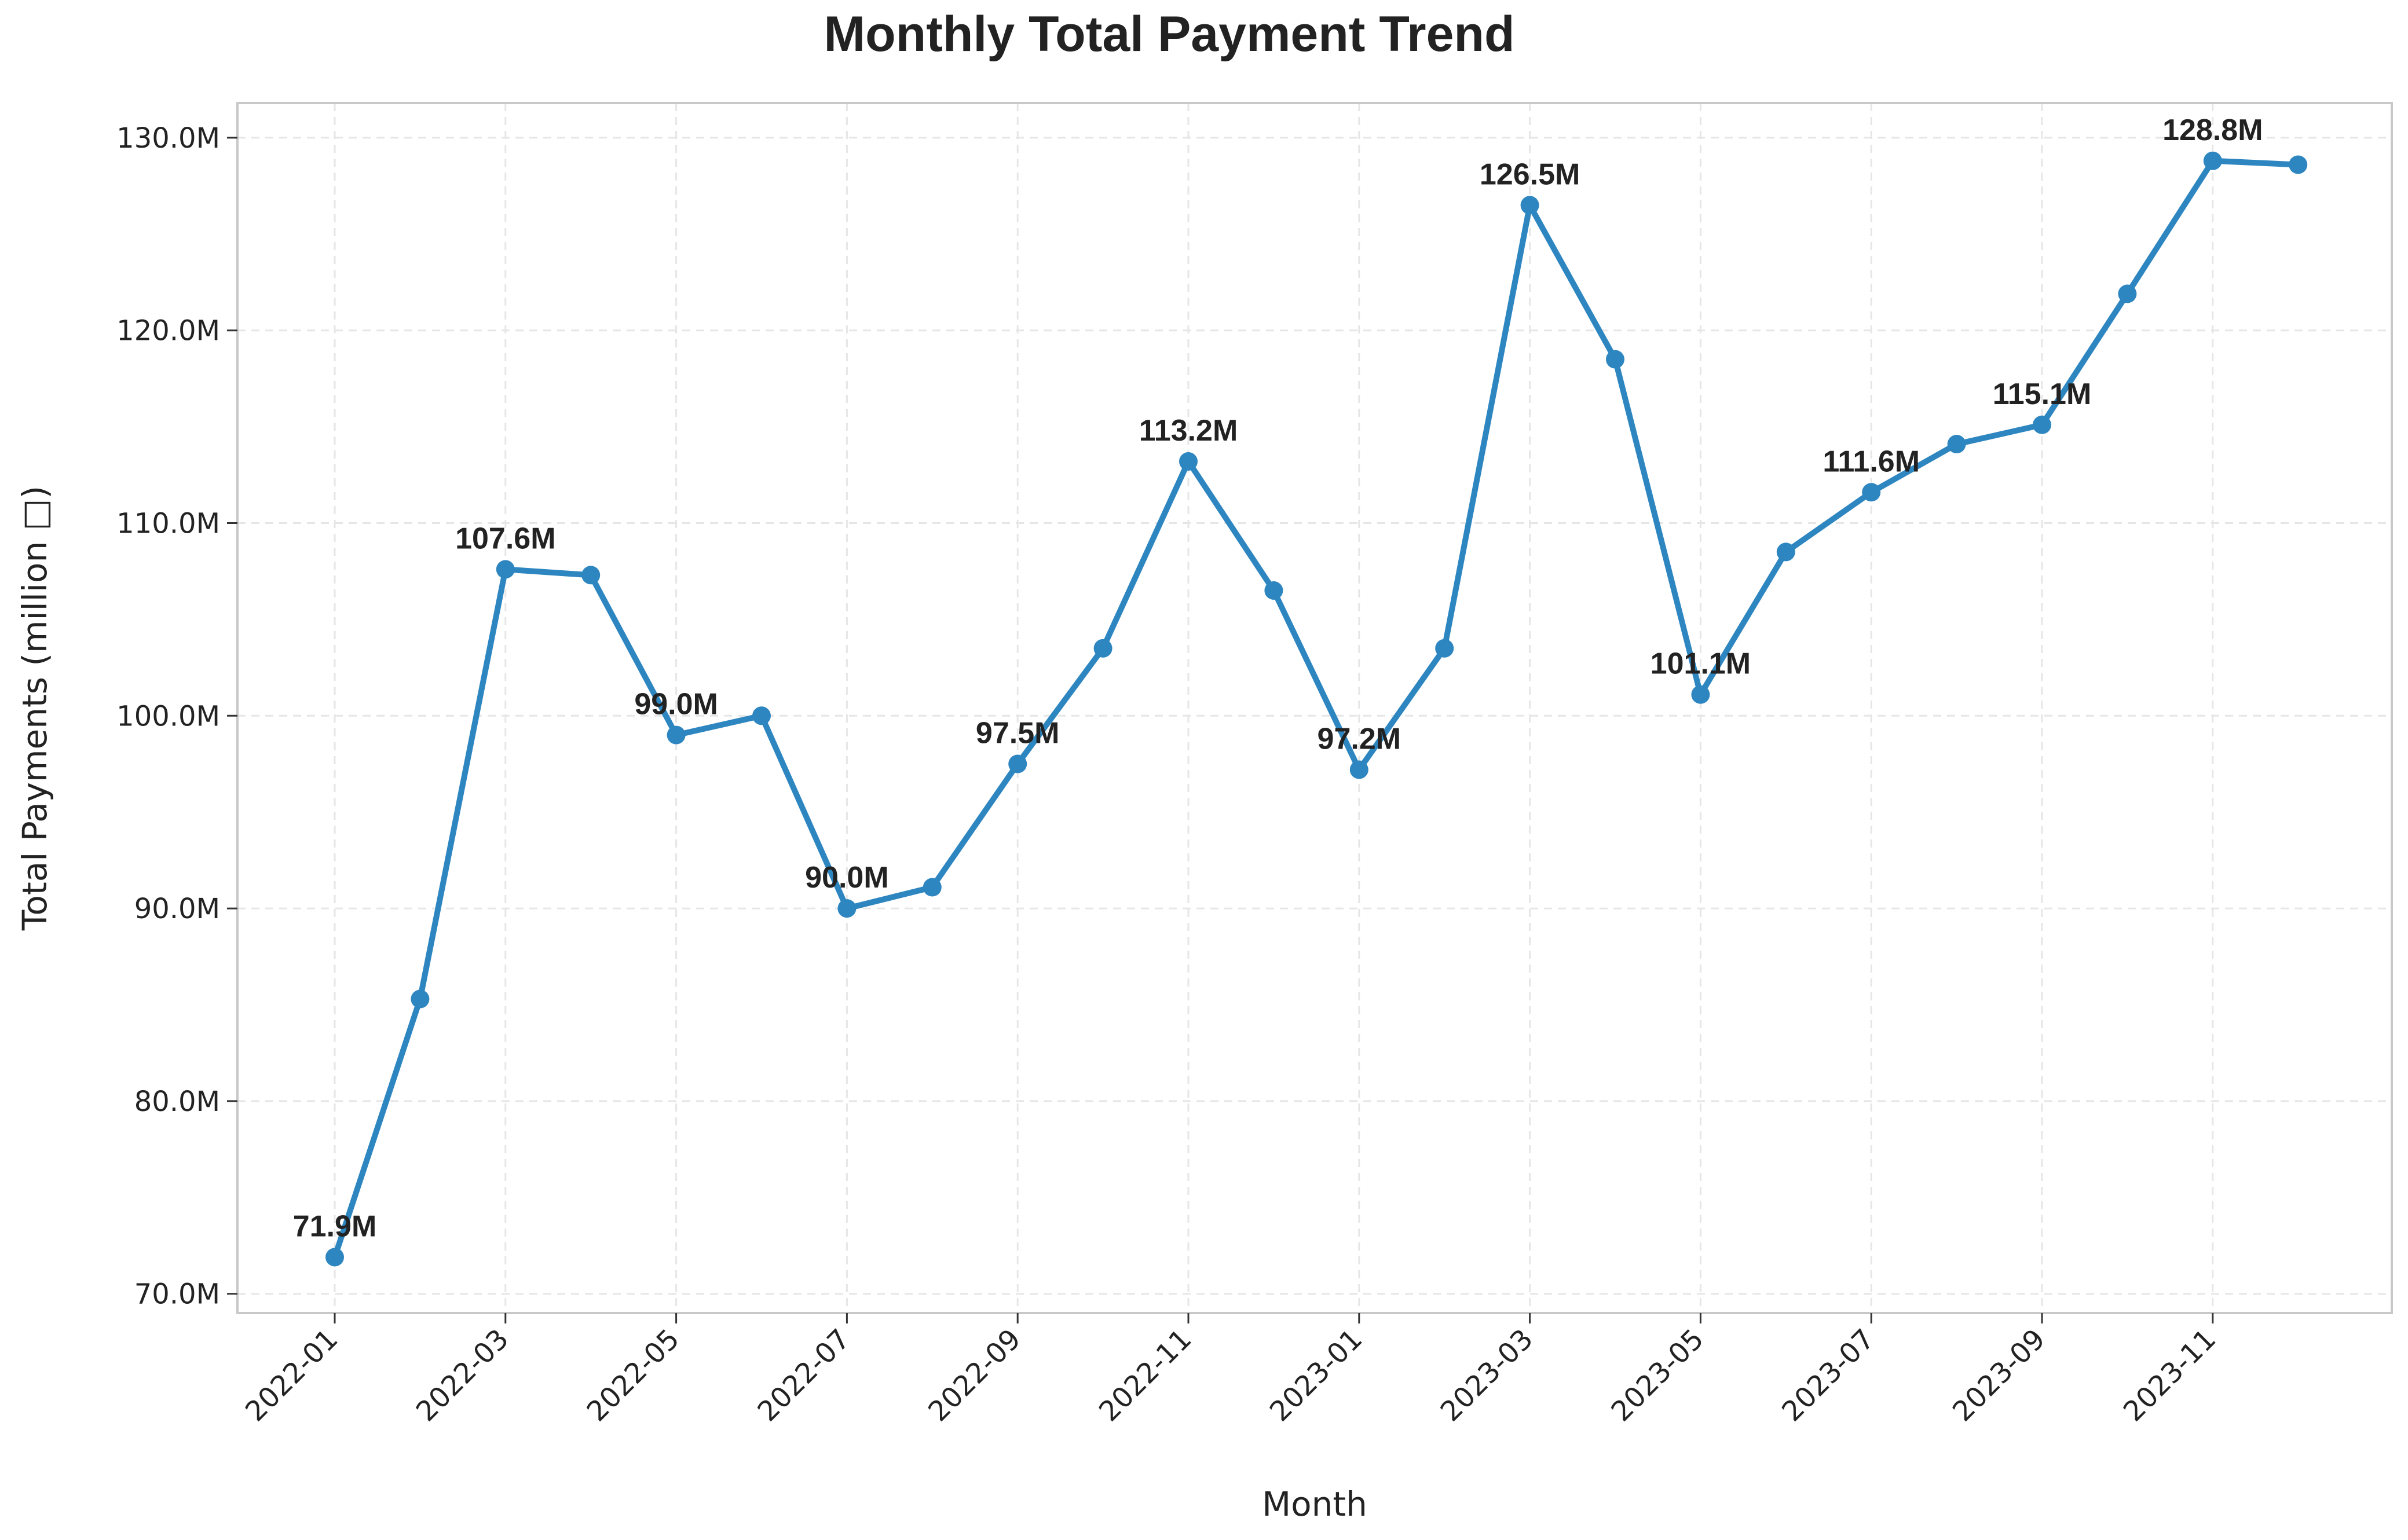 The width and height of the screenshot is (2408, 1540). I want to click on data-label: 97.2M, so click(1359, 739).